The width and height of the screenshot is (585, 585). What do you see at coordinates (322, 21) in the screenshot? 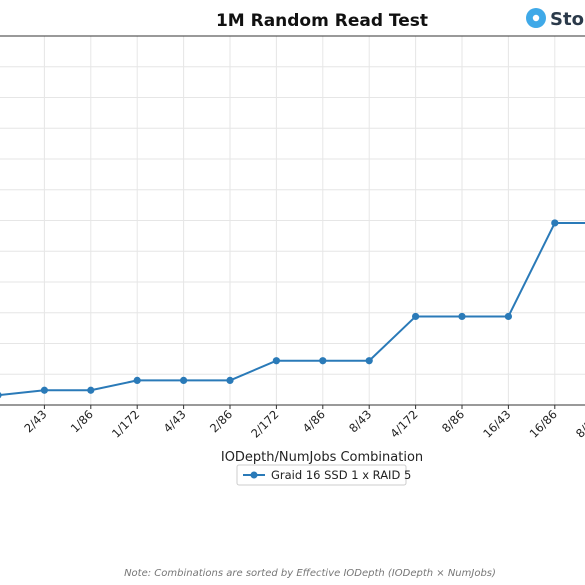
I see `chart-title: 1M Random Read Test` at bounding box center [322, 21].